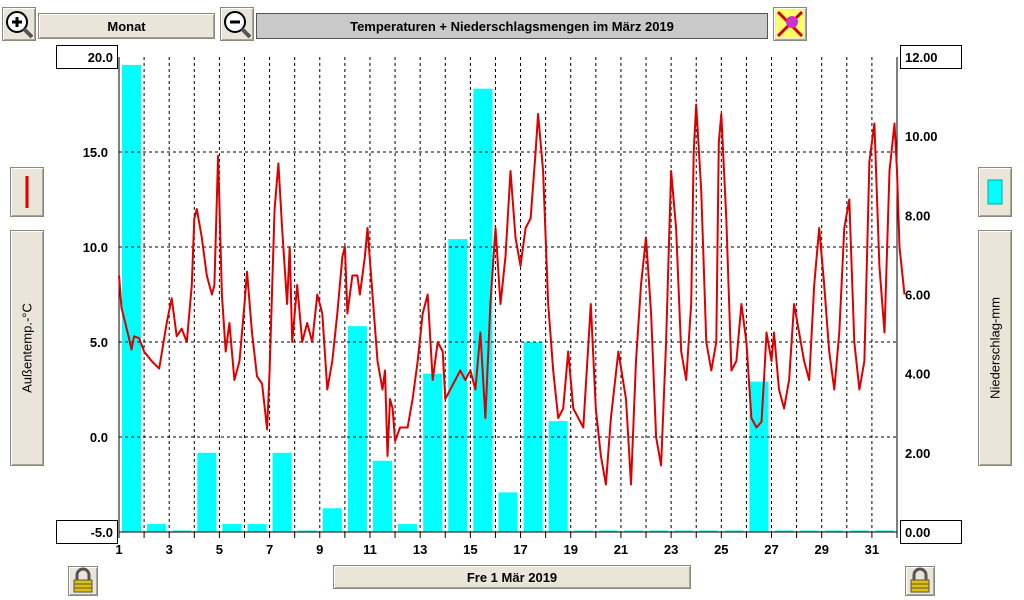 Image resolution: width=1024 pixels, height=600 pixels. Describe the element at coordinates (169, 549) in the screenshot. I see `x-tick-label: 3` at that location.